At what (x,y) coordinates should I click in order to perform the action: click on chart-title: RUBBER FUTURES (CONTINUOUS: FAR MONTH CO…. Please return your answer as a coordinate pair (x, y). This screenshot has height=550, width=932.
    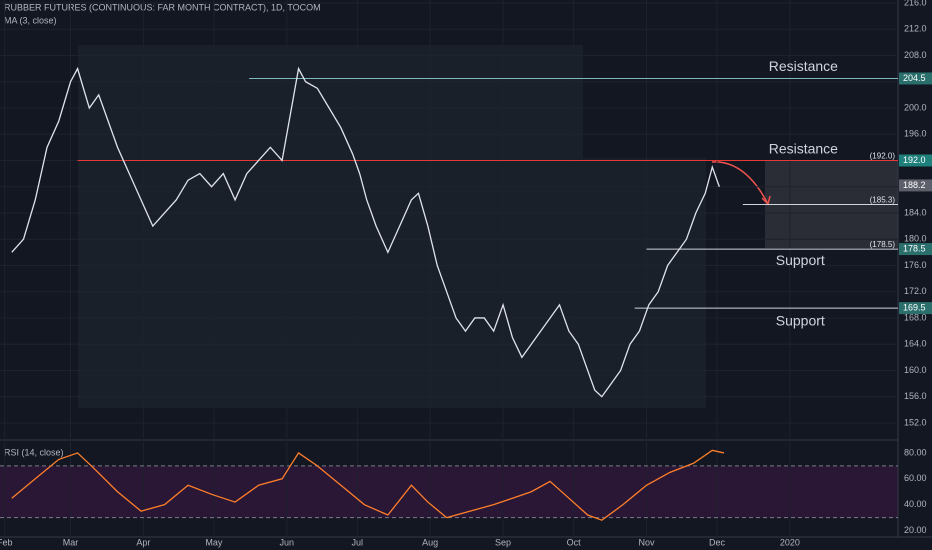
    Looking at the image, I should click on (162, 7).